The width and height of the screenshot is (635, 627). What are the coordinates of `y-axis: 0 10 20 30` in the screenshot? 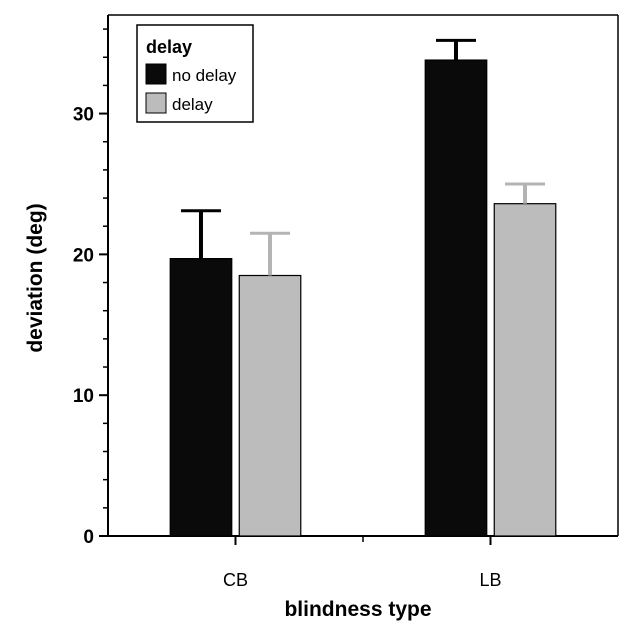 It's located at (91, 281).